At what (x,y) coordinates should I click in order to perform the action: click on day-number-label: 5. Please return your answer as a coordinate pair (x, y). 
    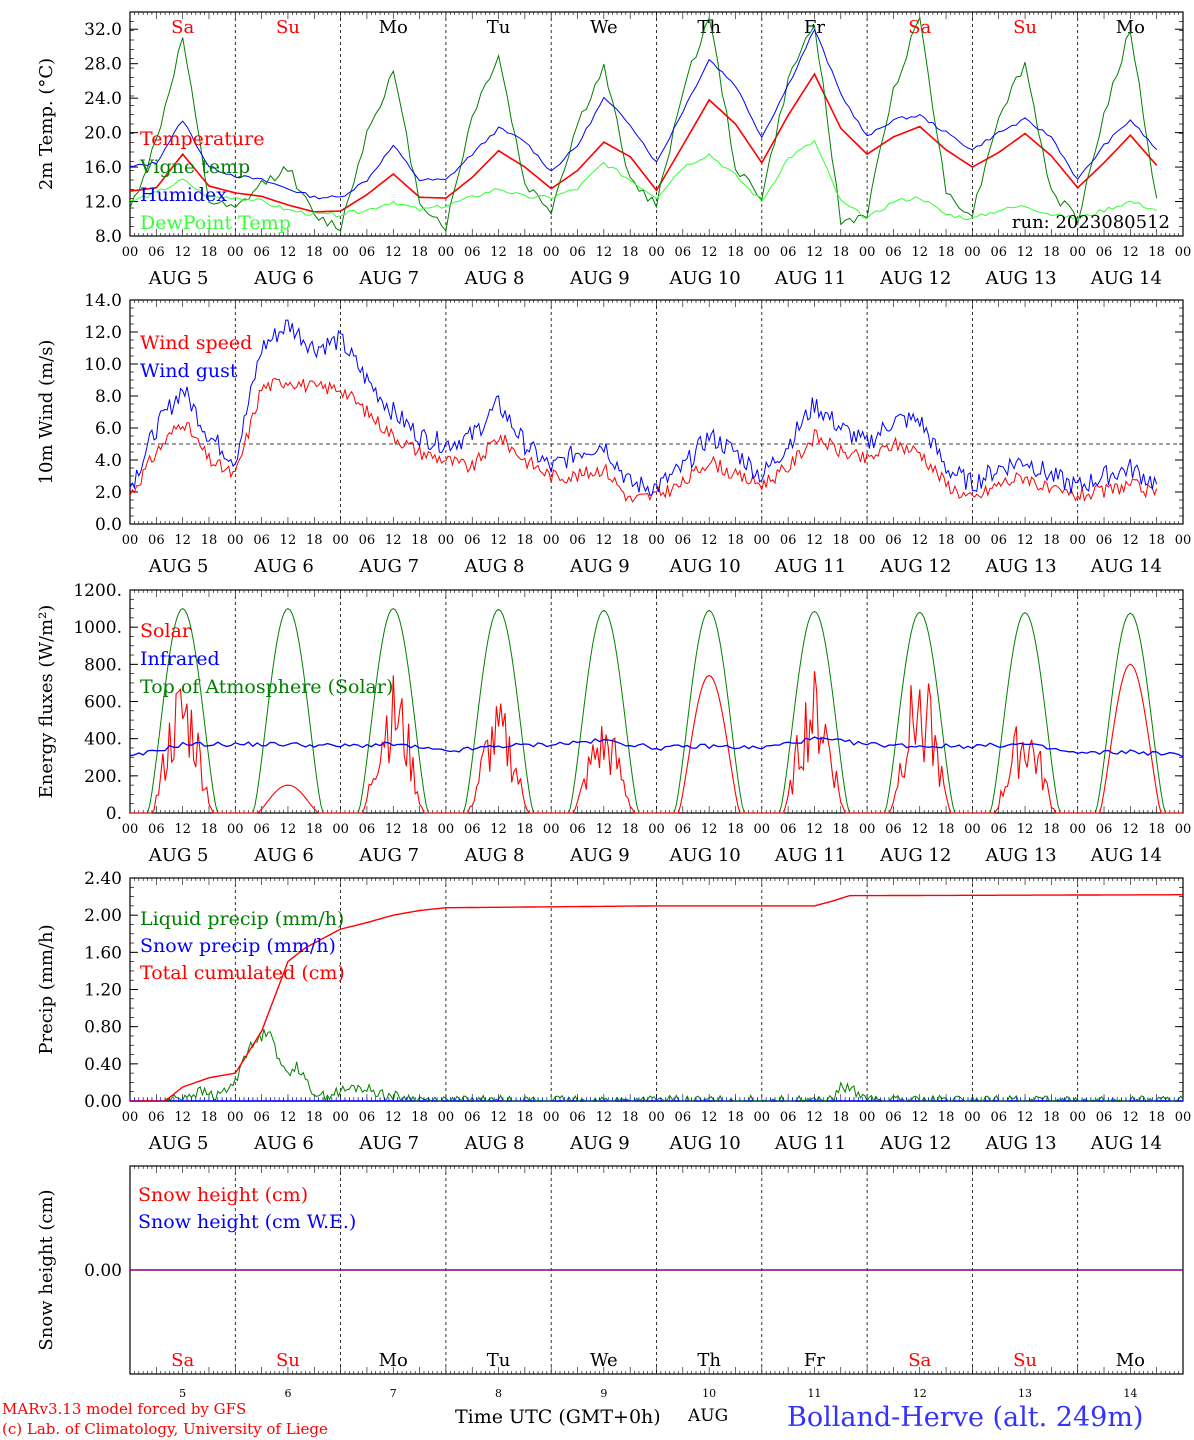
    Looking at the image, I should click on (182, 1393).